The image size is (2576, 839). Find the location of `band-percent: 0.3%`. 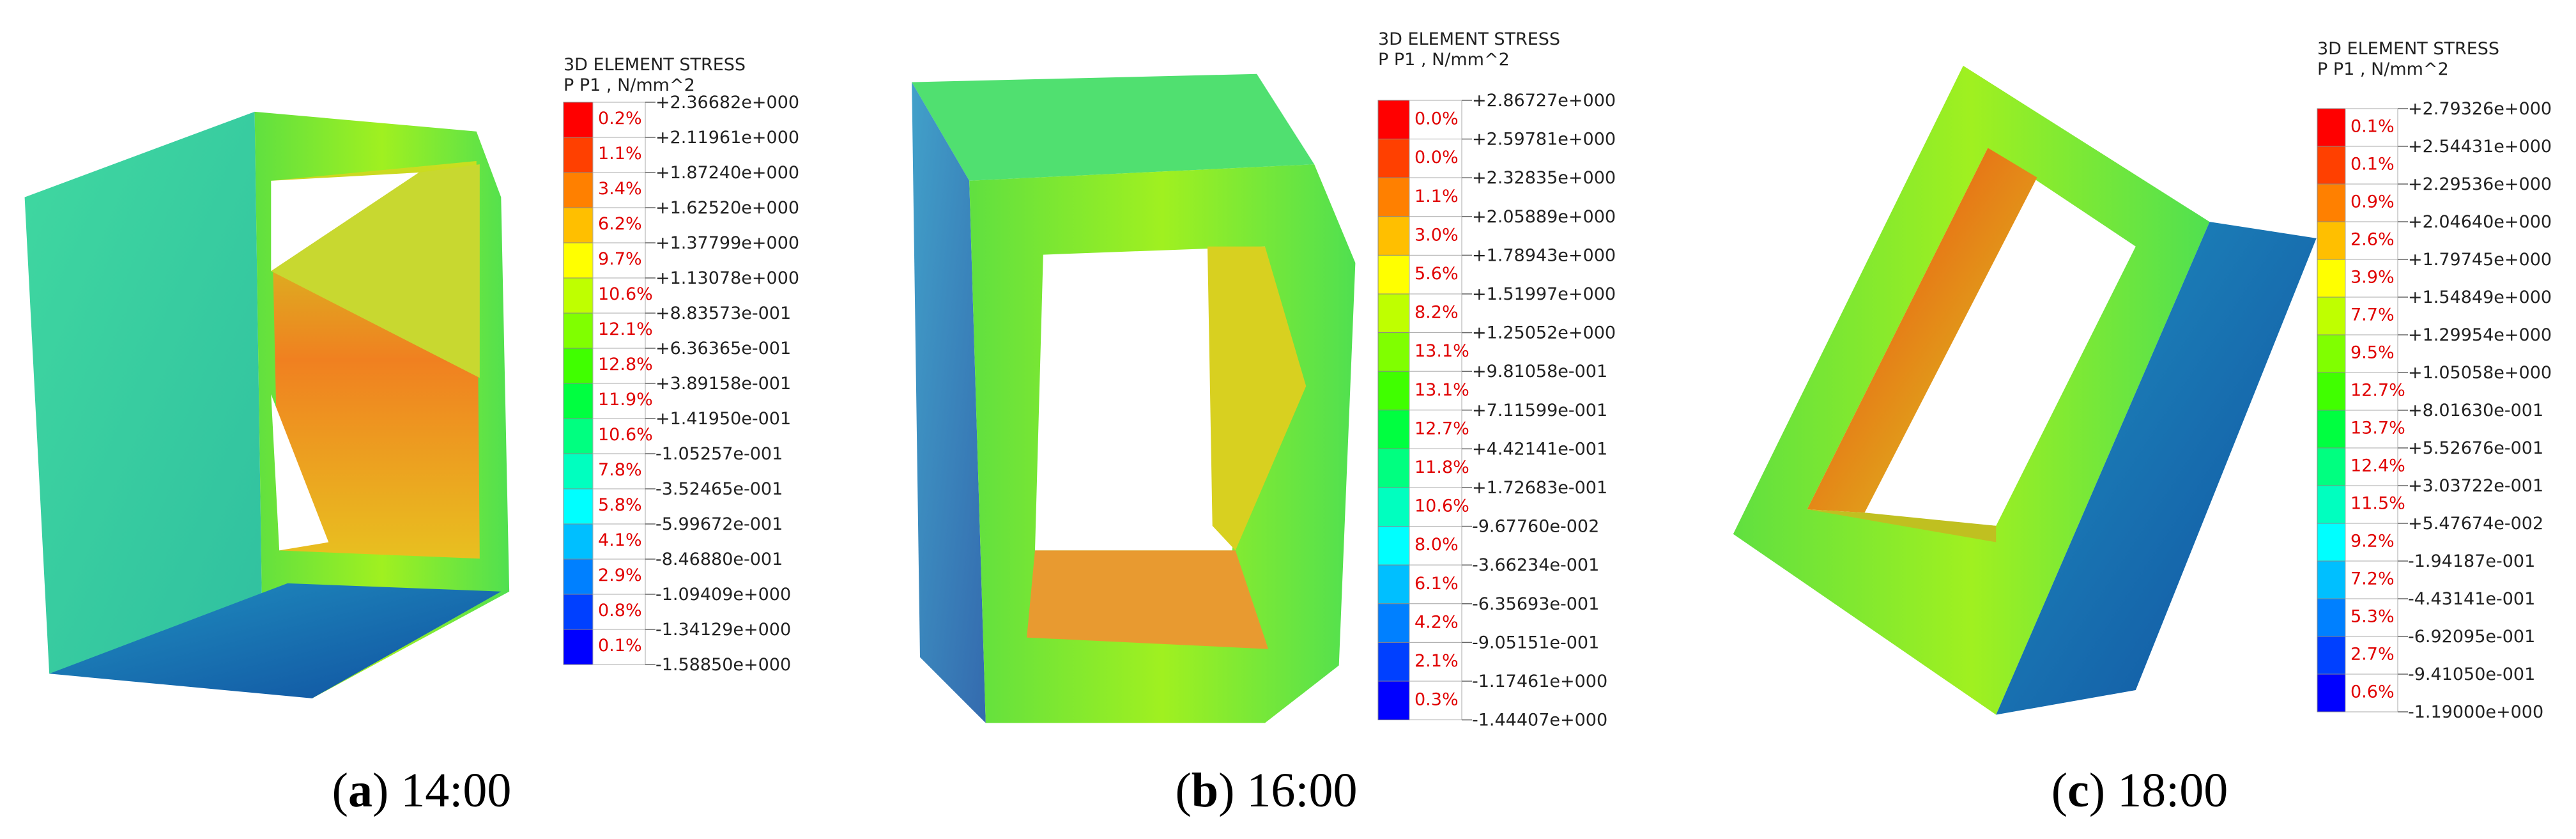

band-percent: 0.3% is located at coordinates (1436, 700).